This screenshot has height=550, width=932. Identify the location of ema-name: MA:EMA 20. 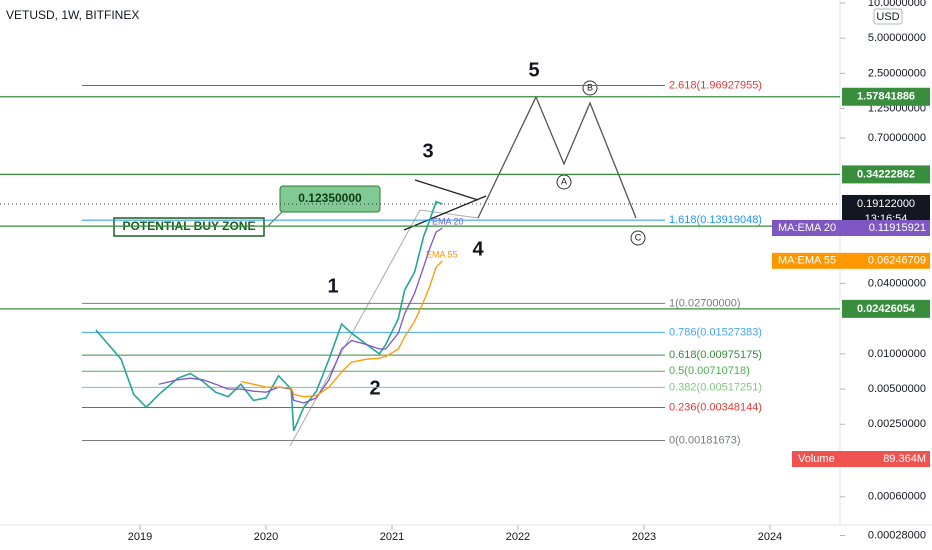
(807, 228).